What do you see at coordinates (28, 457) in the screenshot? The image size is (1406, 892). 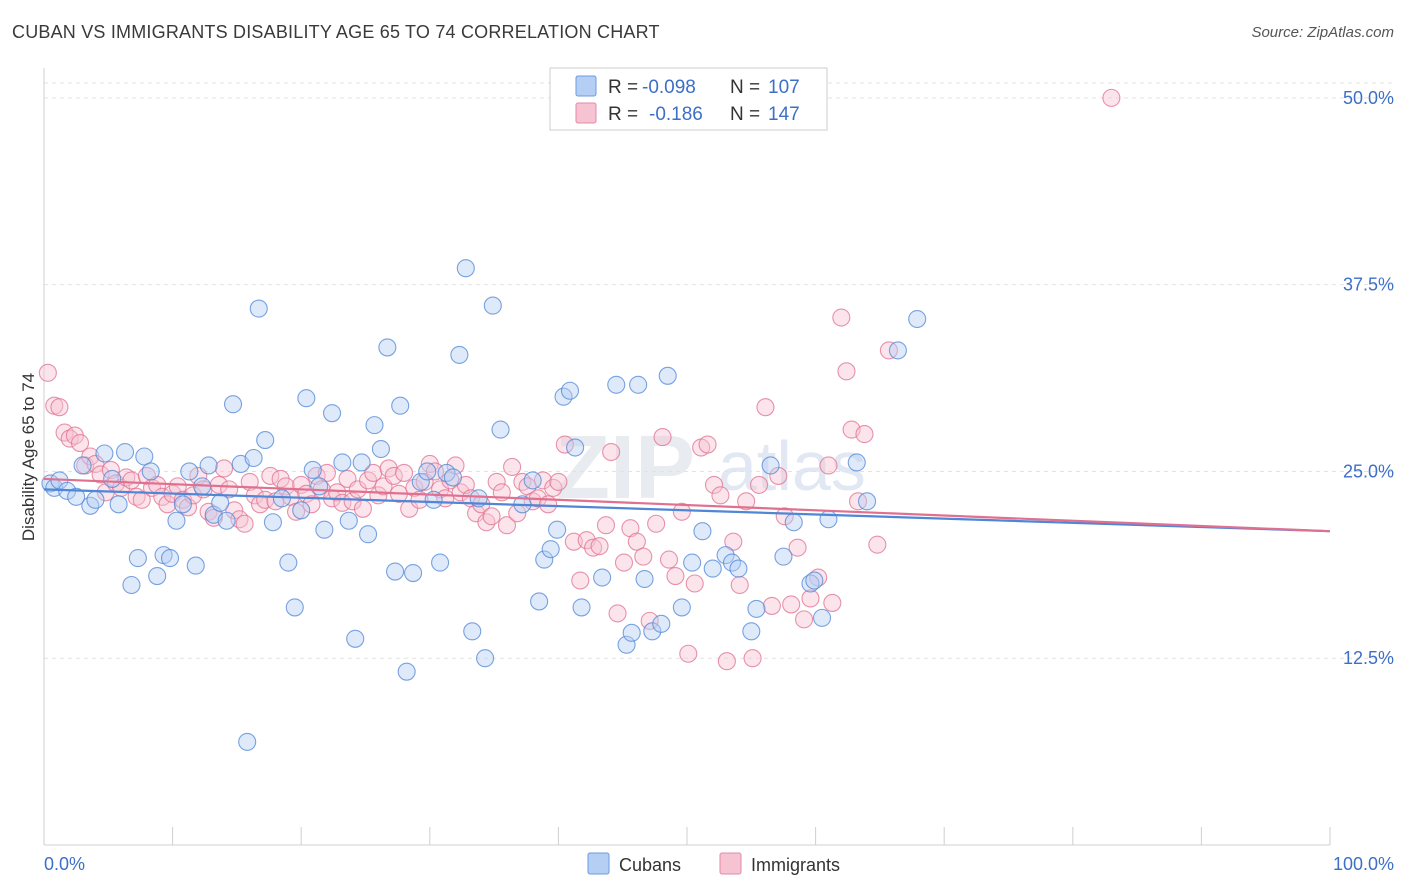 I see `y-axis-label: Disability Age 65 to 74` at bounding box center [28, 457].